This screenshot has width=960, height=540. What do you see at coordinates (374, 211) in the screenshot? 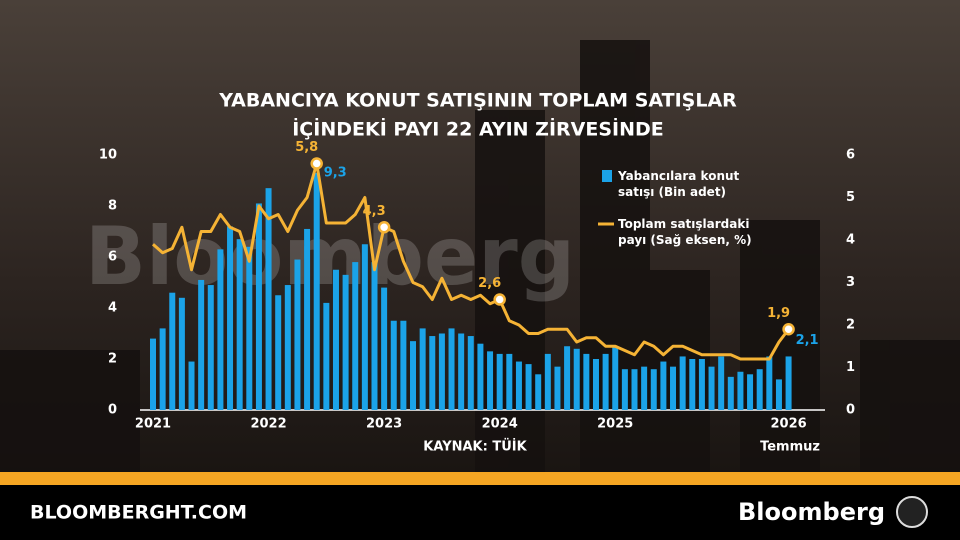
I see `data-label: 4,3` at bounding box center [374, 211].